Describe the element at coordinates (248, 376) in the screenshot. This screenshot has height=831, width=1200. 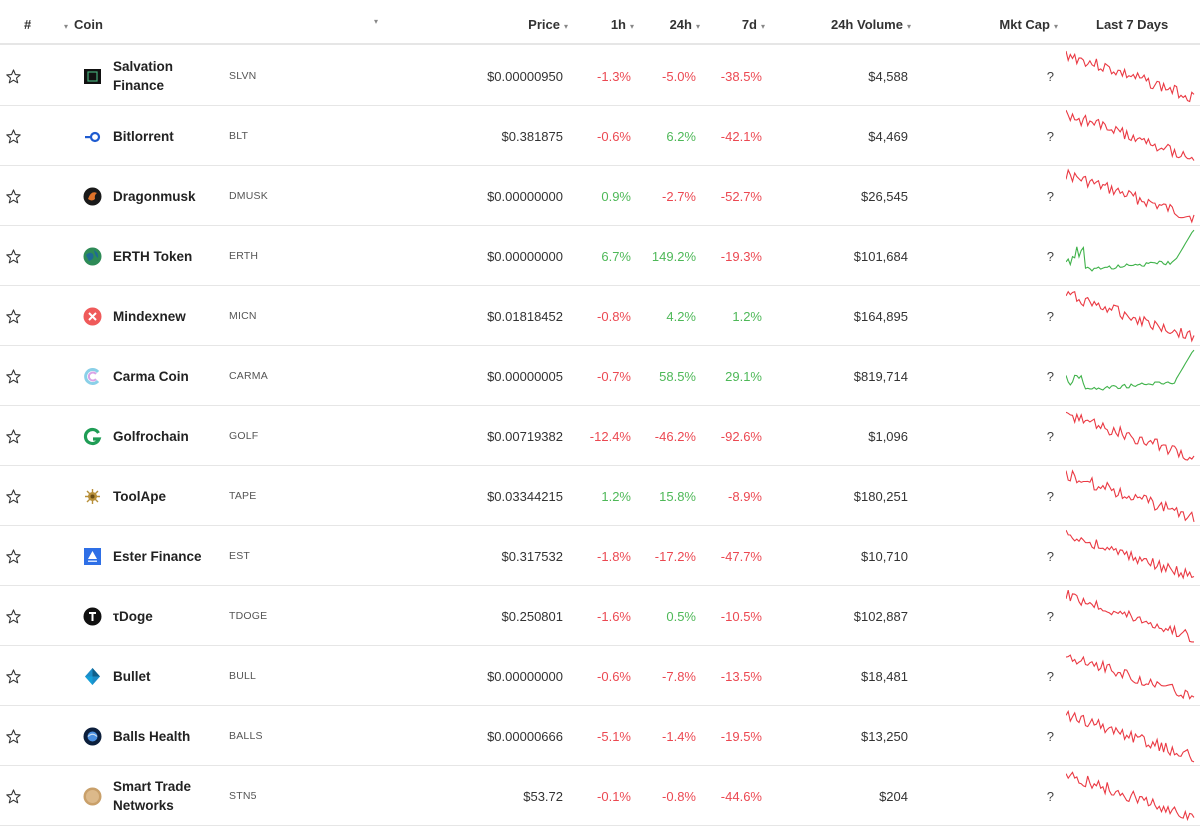
I see `coin-symbol: CARMA` at that location.